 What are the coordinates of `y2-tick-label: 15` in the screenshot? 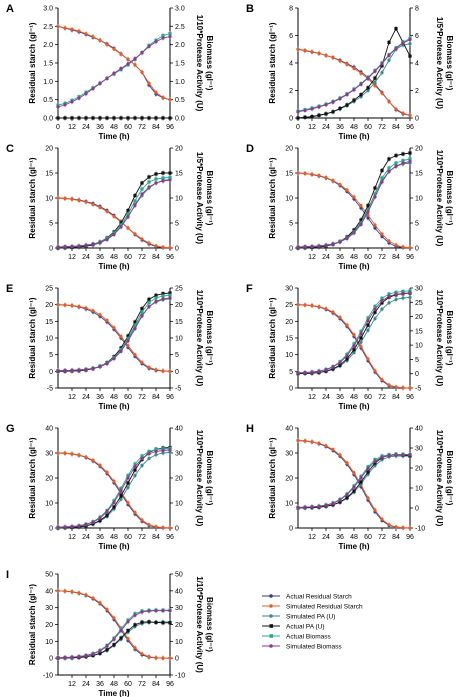 It's located at (179, 174).